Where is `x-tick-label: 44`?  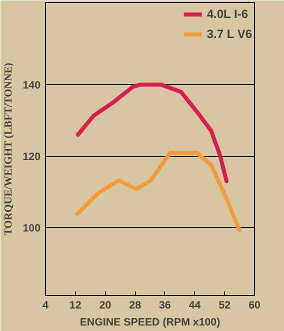 x-tick-label: 44 is located at coordinates (194, 306).